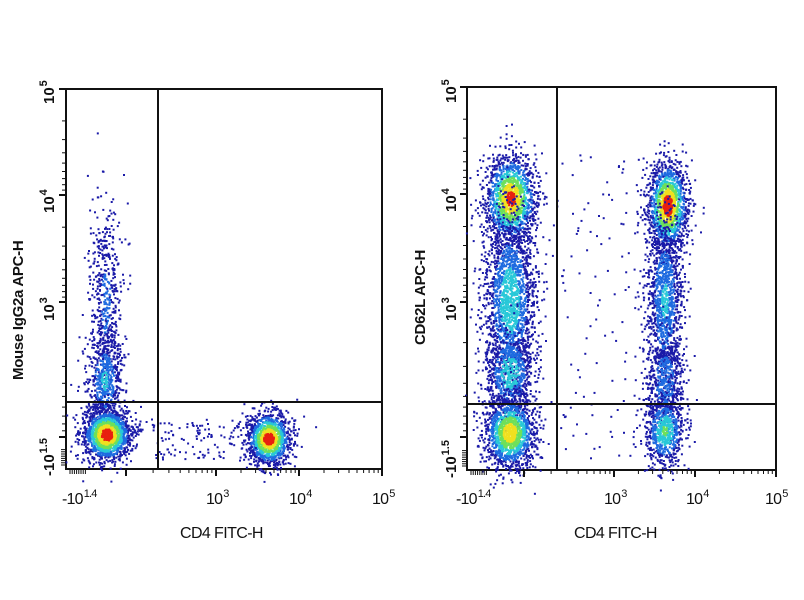  What do you see at coordinates (697, 498) in the screenshot?
I see `right-xtick-10e4: 10⁴` at bounding box center [697, 498].